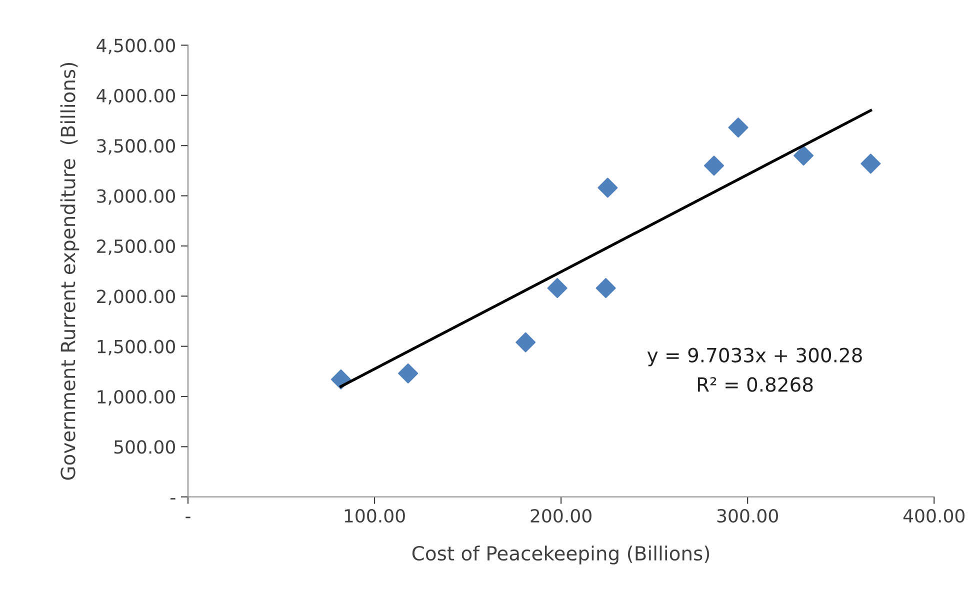 Image resolution: width=969 pixels, height=603 pixels. What do you see at coordinates (755, 384) in the screenshot?
I see `annotation: R² = 0.8268` at bounding box center [755, 384].